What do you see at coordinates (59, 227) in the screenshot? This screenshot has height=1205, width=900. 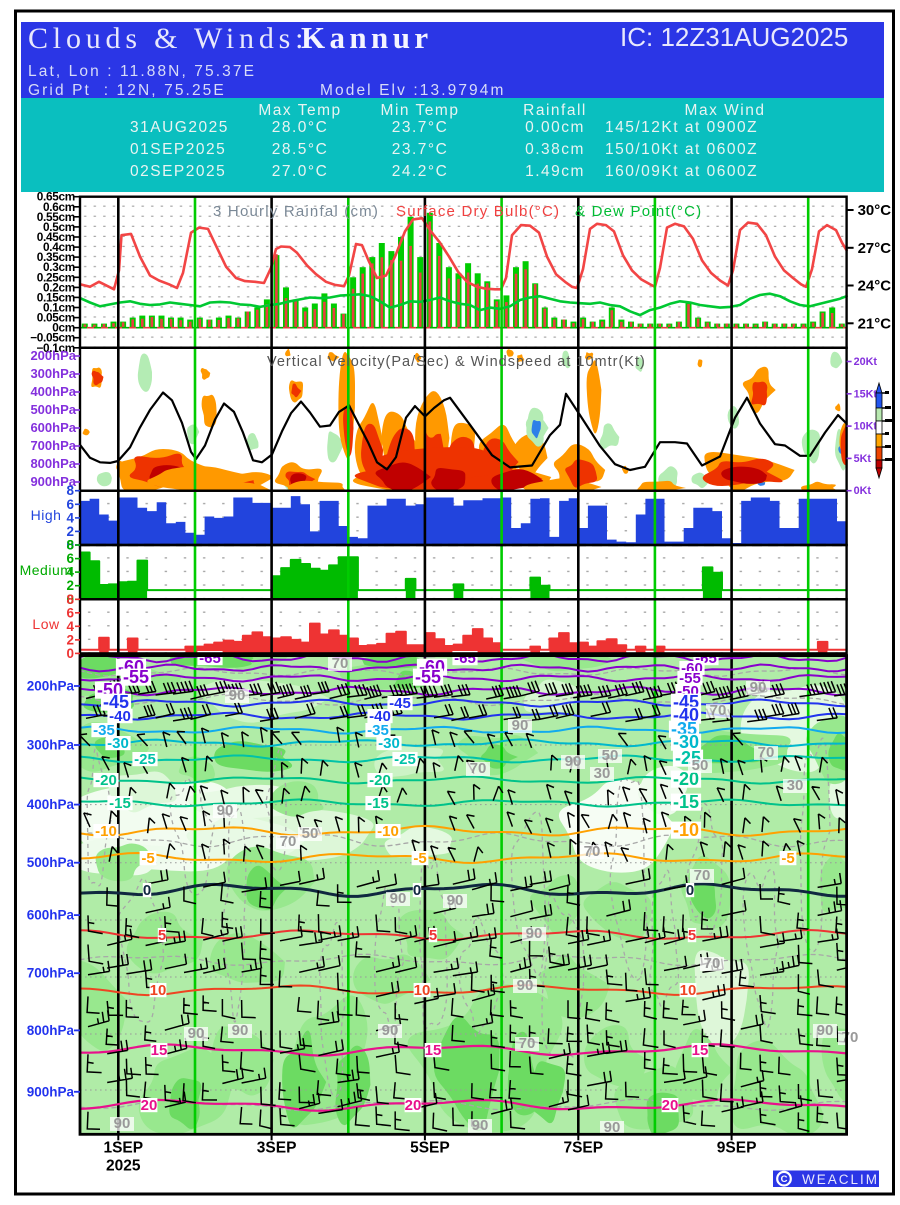 I see `svg-text: 0.5cm` at bounding box center [59, 227].